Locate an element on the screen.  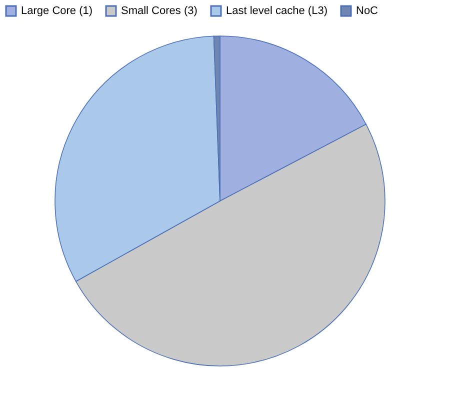
legend-label: NoC is located at coordinates (367, 11).